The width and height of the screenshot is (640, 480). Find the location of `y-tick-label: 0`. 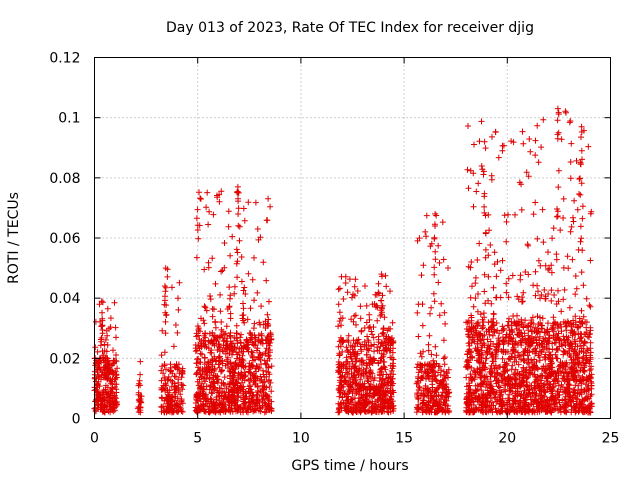

y-tick-label: 0 is located at coordinates (76, 420).